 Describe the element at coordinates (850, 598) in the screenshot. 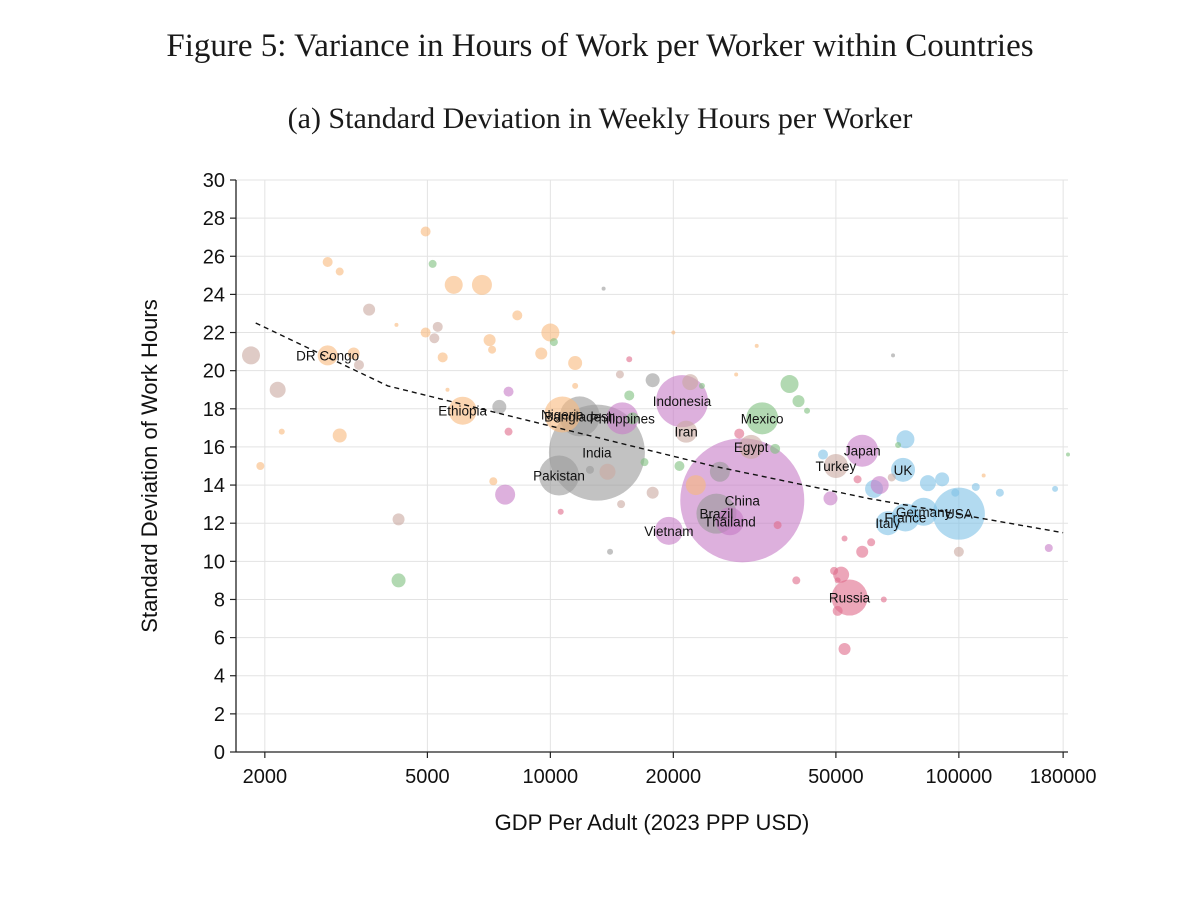

I see `country-label: Russia` at that location.